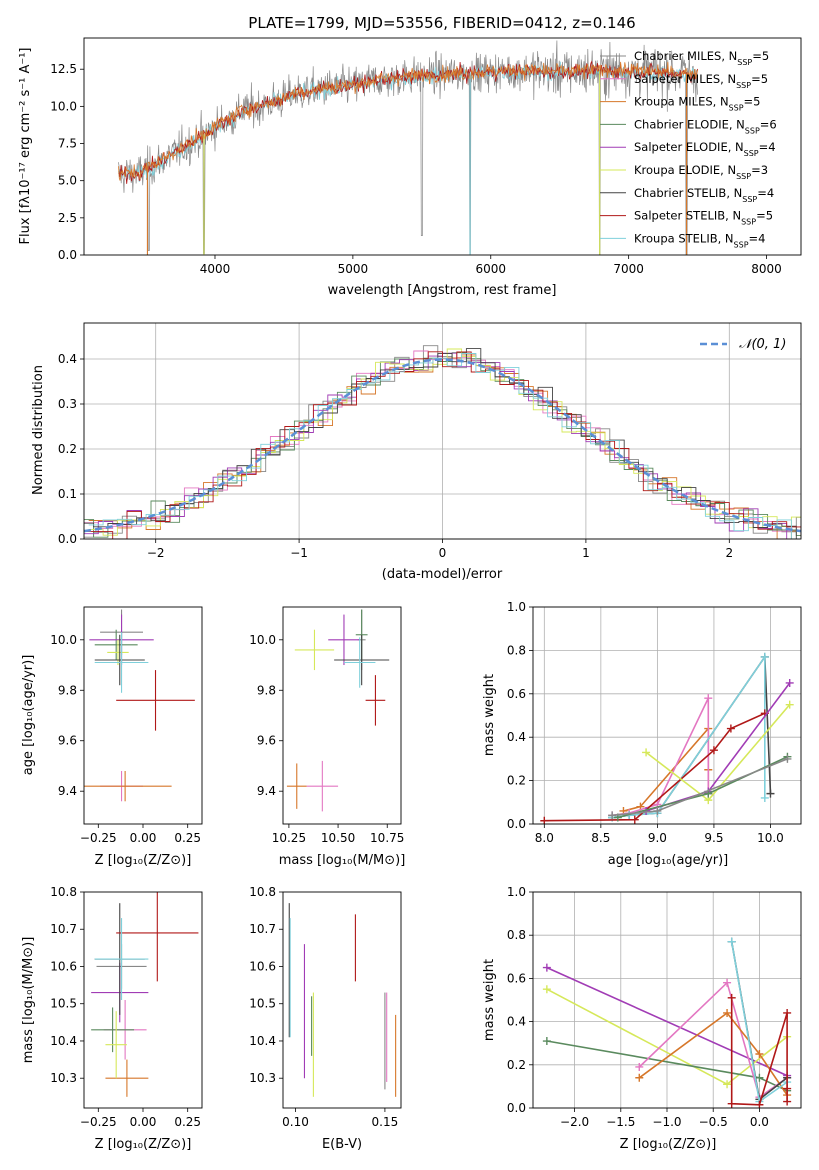  Describe the element at coordinates (262, 929) in the screenshot. I see `mass_vs_ebv-ytick-label: 10.7` at that location.